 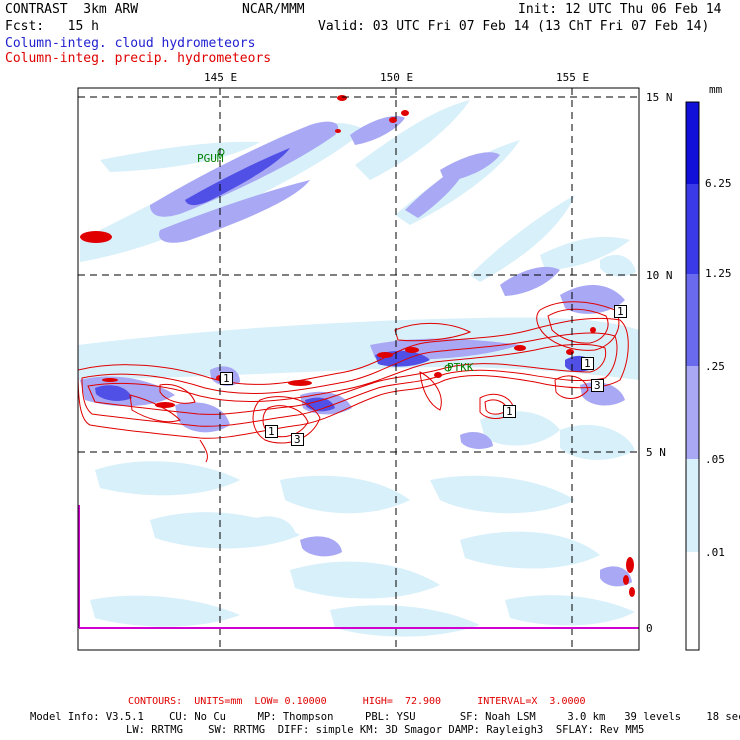 What do you see at coordinates (221, 77) in the screenshot?
I see `lon-label-145: 145 E` at bounding box center [221, 77].